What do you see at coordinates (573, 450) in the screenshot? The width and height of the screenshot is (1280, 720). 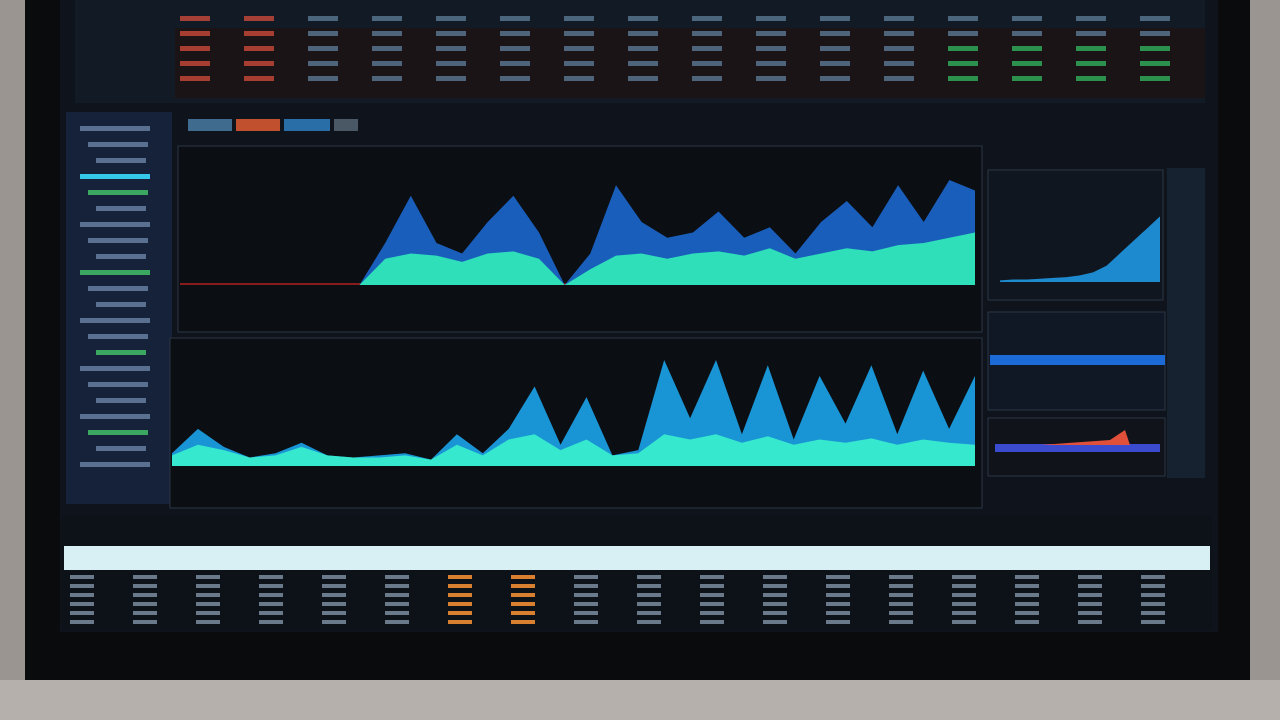 I see `area-series` at bounding box center [573, 450].